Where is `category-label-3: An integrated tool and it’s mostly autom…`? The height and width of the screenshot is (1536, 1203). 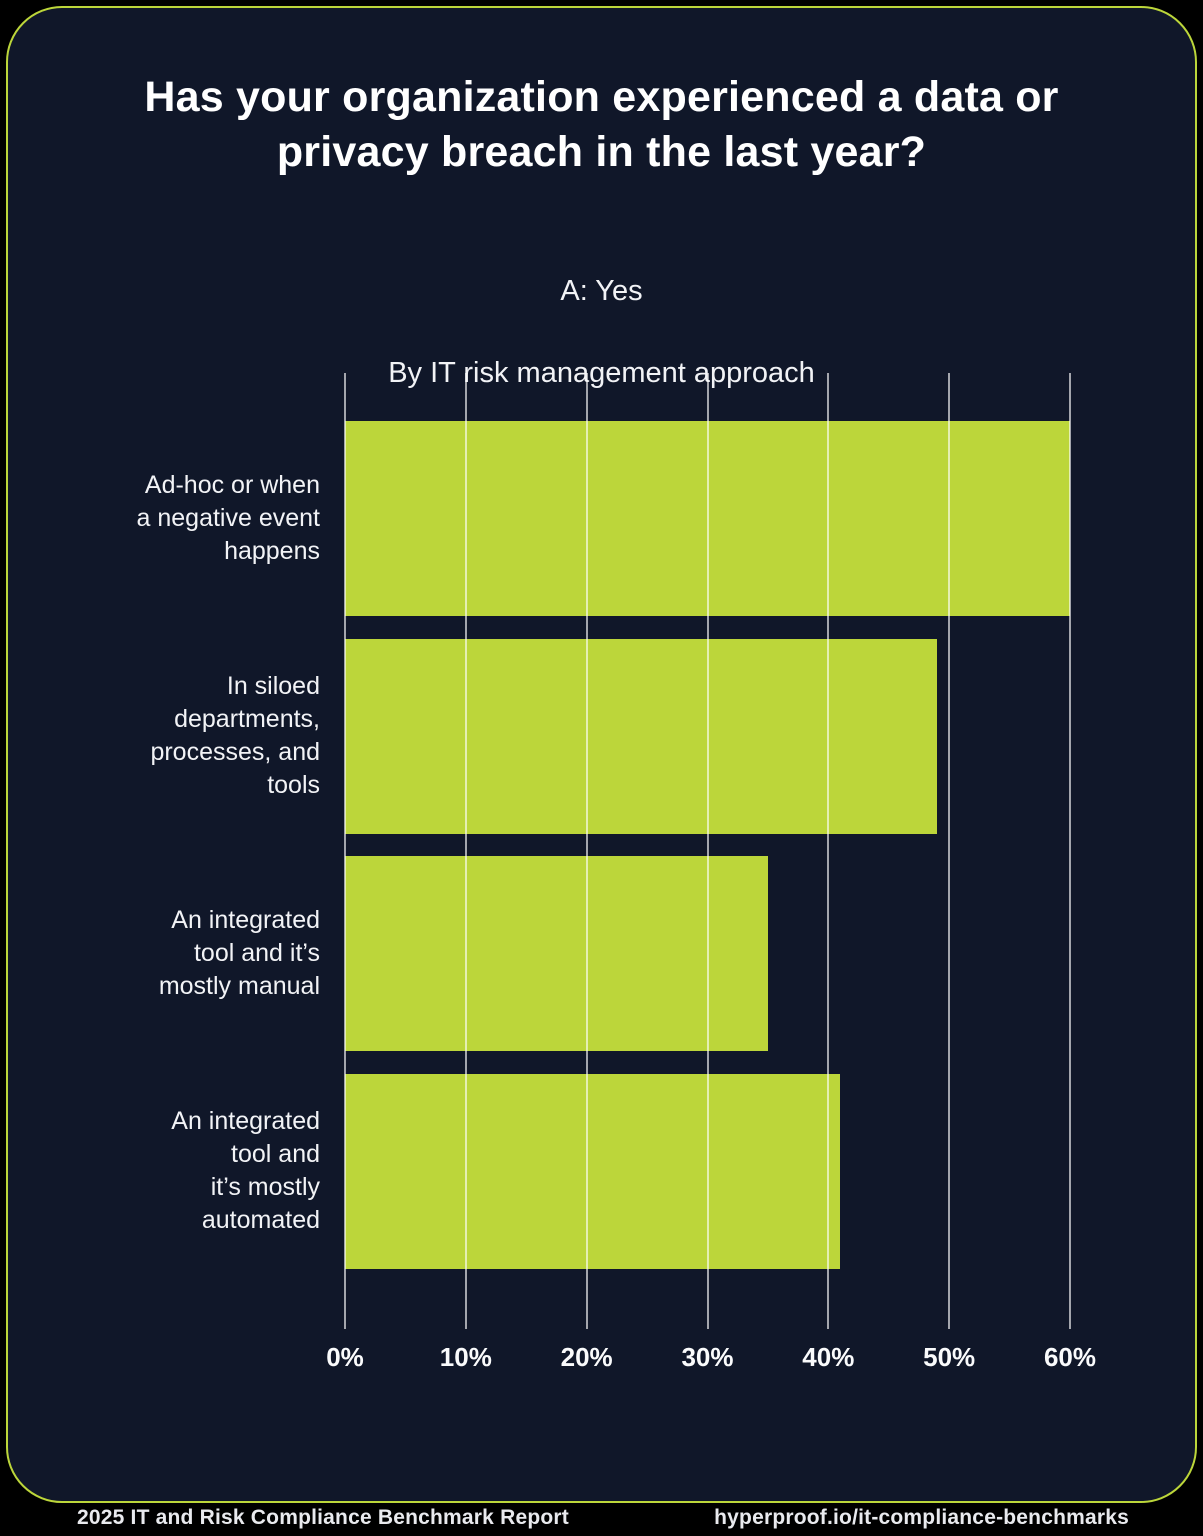
category-label-3: An integrated tool and it’s mostly autom… is located at coordinates (245, 1171).